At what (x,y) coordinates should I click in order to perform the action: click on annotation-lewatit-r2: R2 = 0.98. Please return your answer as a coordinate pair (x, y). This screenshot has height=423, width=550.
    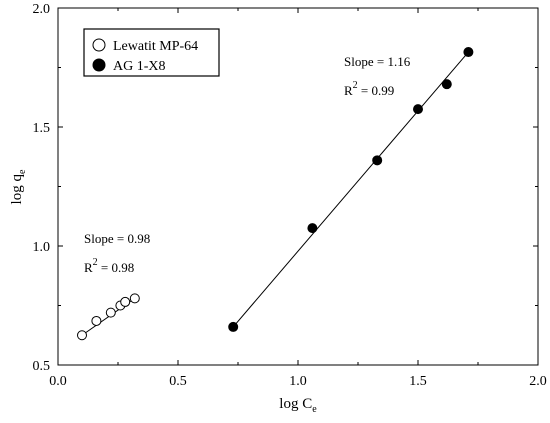
    Looking at the image, I should click on (109, 266).